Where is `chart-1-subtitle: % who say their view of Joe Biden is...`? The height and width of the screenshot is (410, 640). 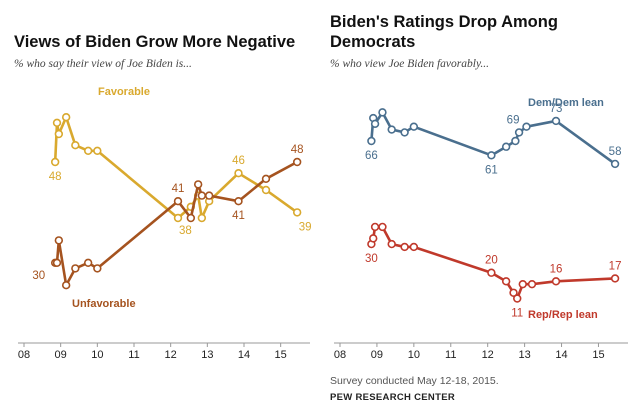 chart-1-subtitle: % who say their view of Joe Biden is... is located at coordinates (103, 64).